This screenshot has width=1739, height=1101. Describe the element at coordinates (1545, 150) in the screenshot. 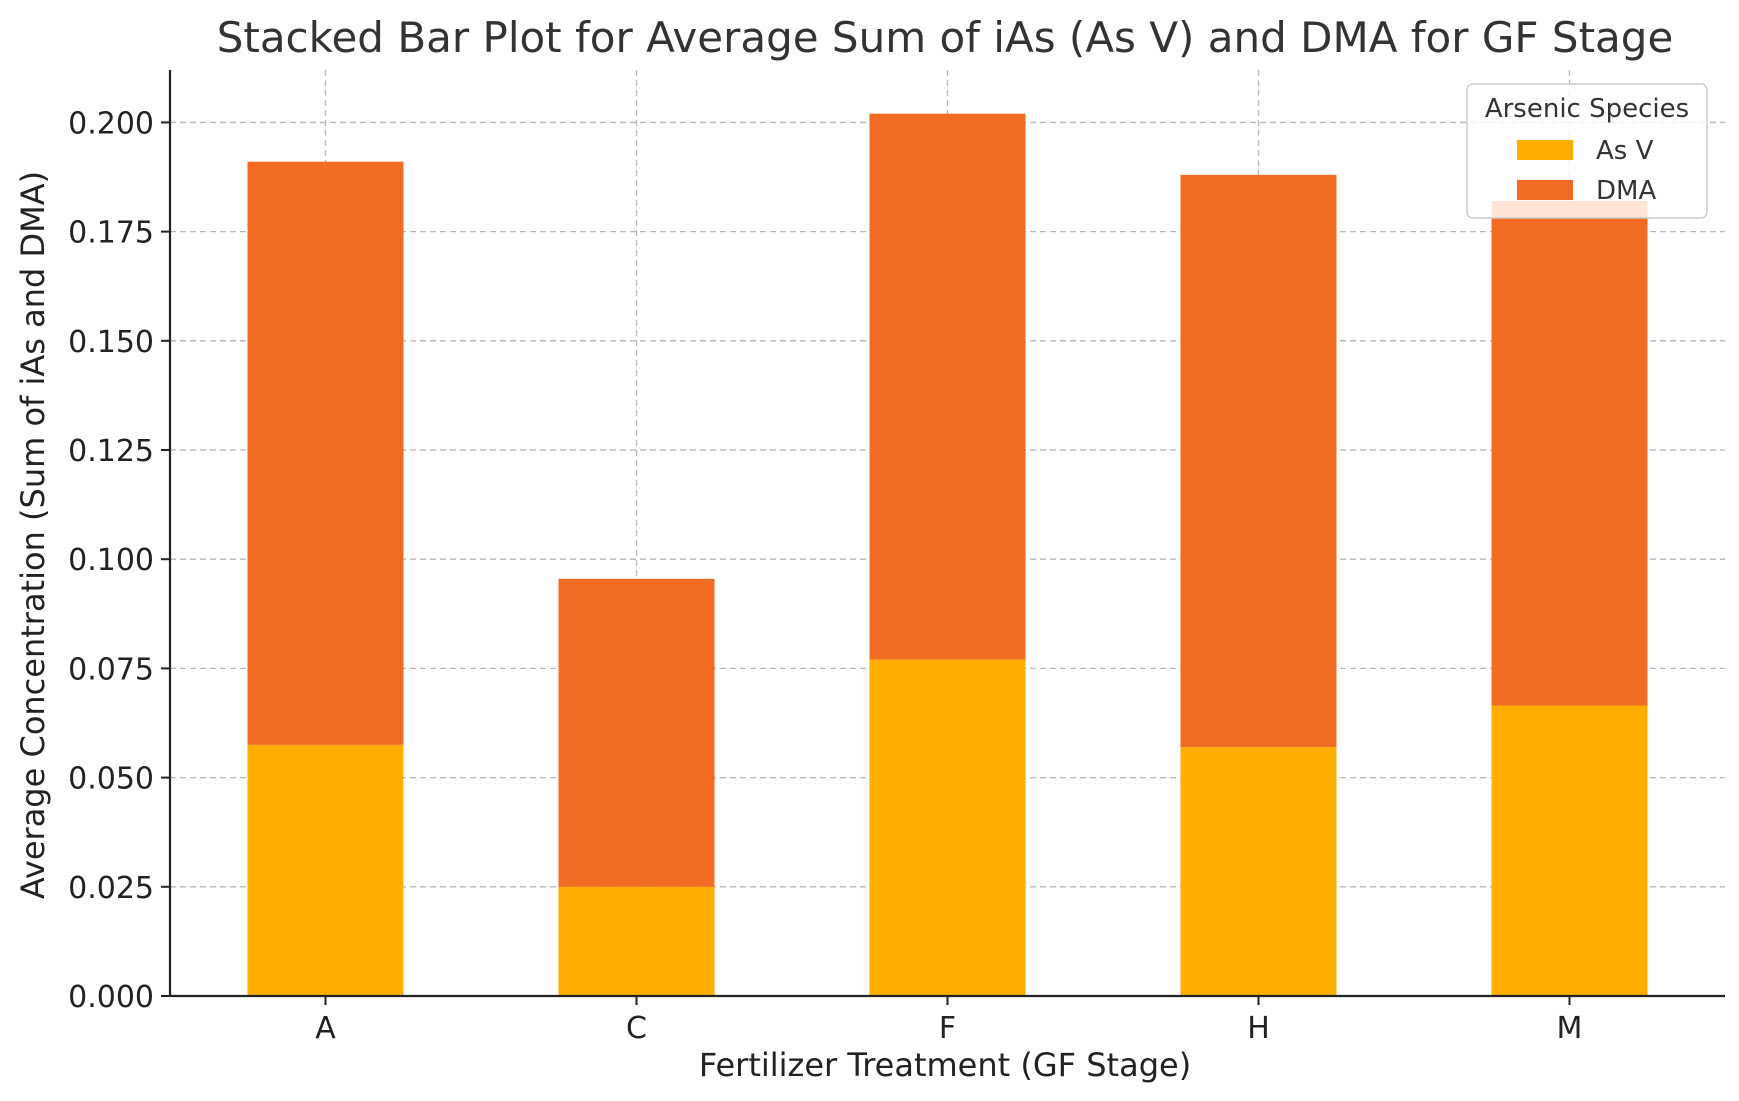

I see `legend-swatch-as-v` at that location.